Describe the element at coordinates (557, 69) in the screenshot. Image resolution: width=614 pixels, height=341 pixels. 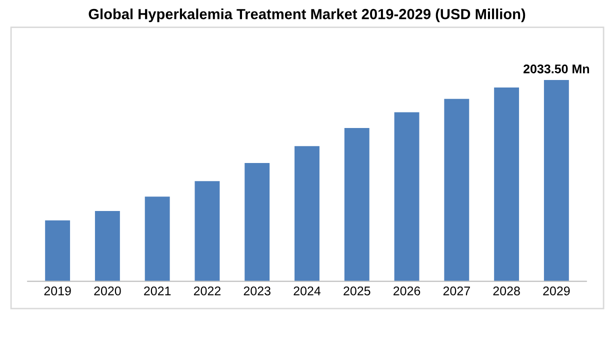
I see `data-label: 2033.50 Mn` at that location.